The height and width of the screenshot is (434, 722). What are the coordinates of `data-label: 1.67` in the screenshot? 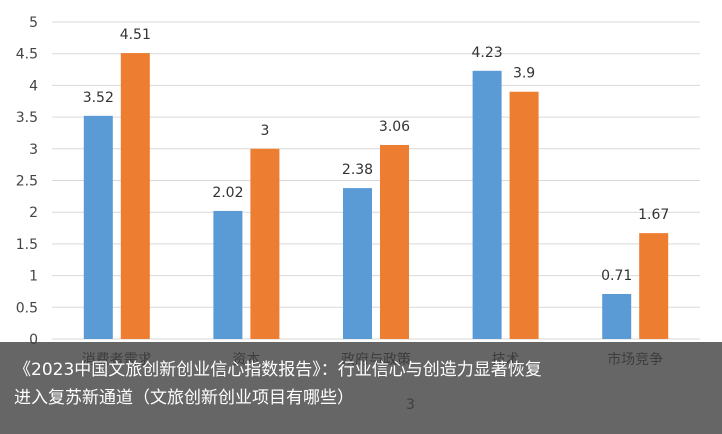 It's located at (653, 215).